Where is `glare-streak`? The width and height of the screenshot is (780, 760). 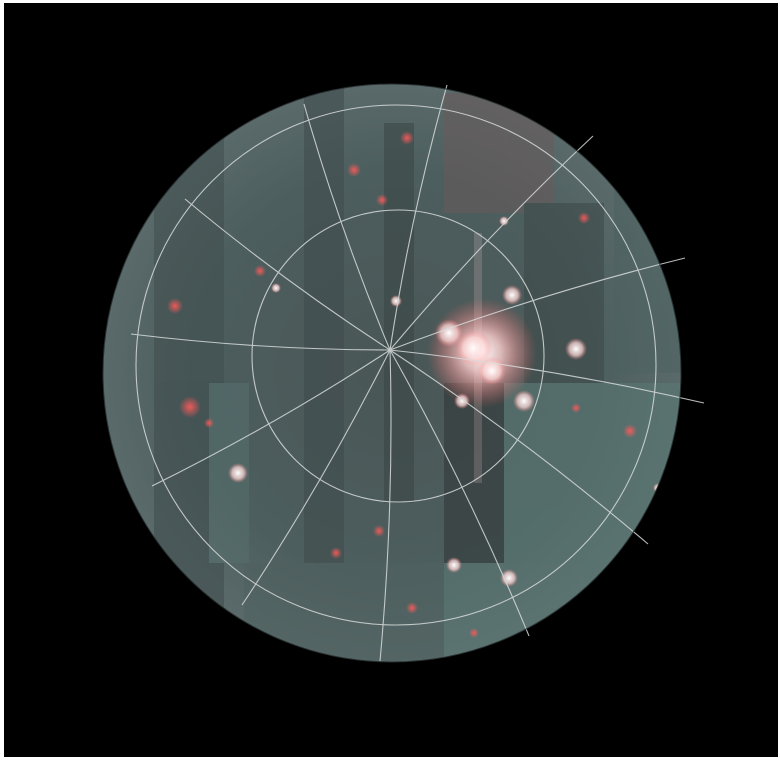 glare-streak is located at coordinates (478, 358).